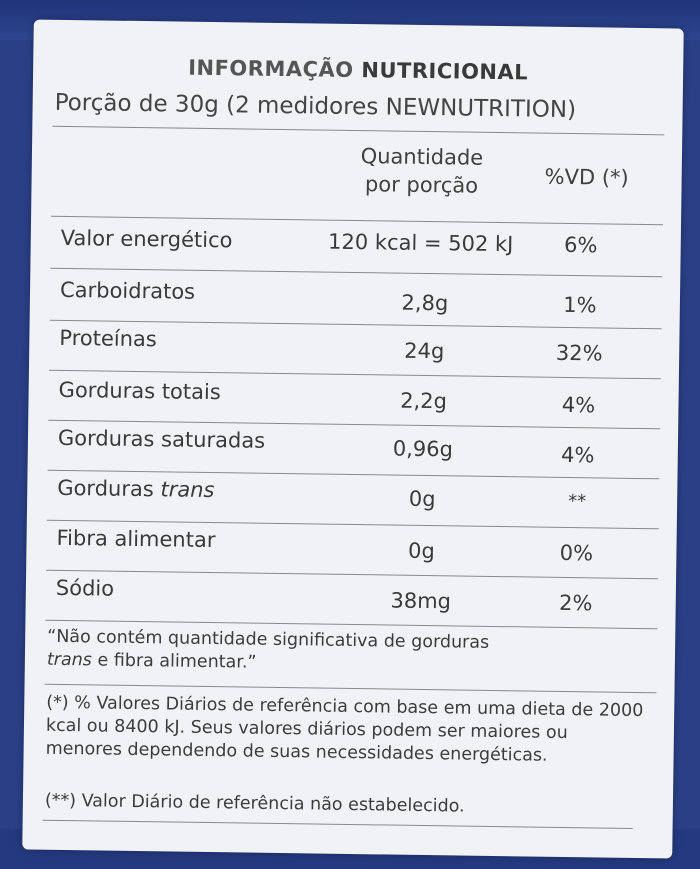 This screenshot has width=700, height=869. What do you see at coordinates (422, 157) in the screenshot?
I see `quantity-header-line1: Quantidade` at bounding box center [422, 157].